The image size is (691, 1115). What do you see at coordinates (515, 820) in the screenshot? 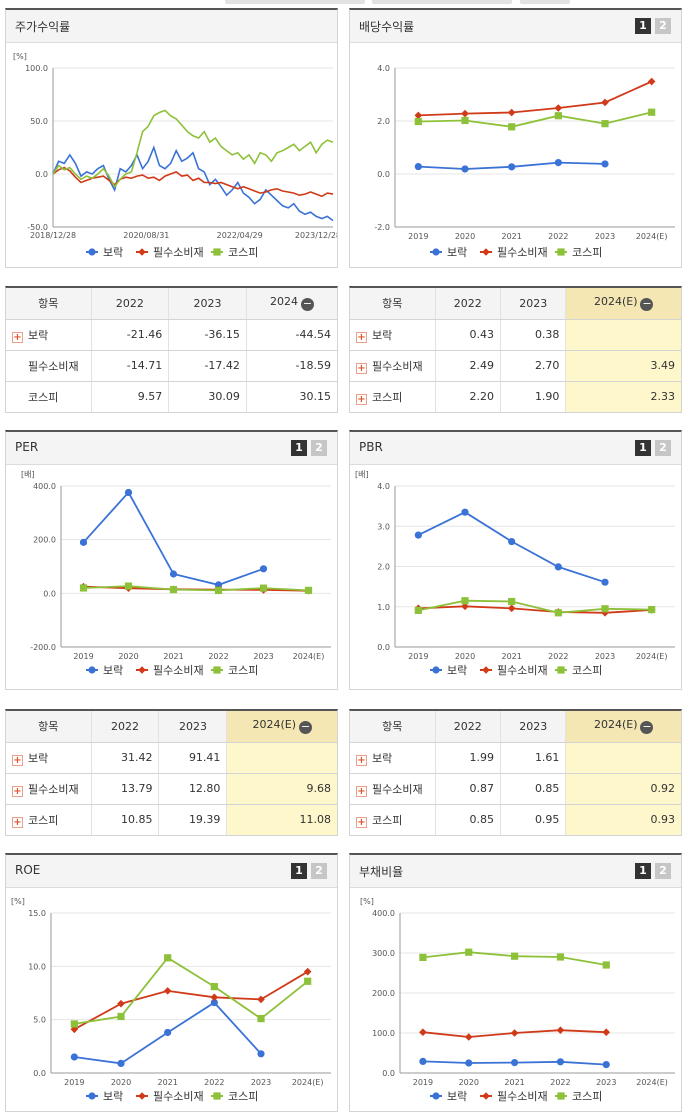
I see `table-row: + 코스피 0.85 0.95 0.93` at bounding box center [515, 820].